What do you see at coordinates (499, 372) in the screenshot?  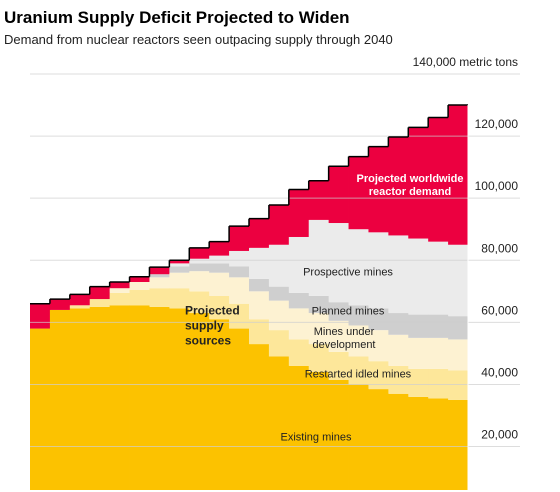 I see `y-tick-label: 40,000` at bounding box center [499, 372].